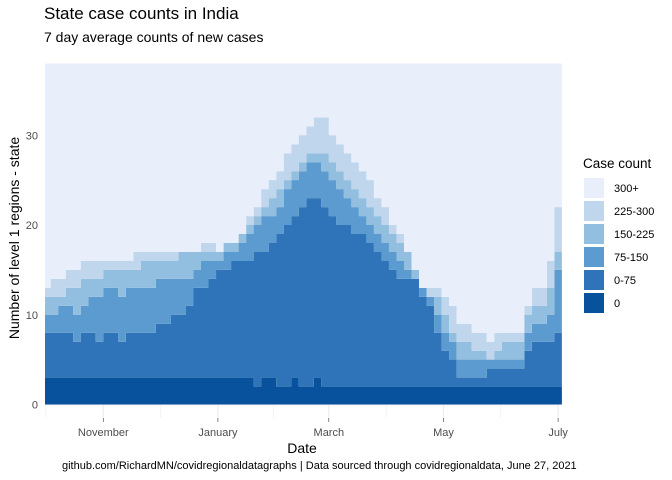  What do you see at coordinates (32, 226) in the screenshot?
I see `y-tick-label: 20` at bounding box center [32, 226].